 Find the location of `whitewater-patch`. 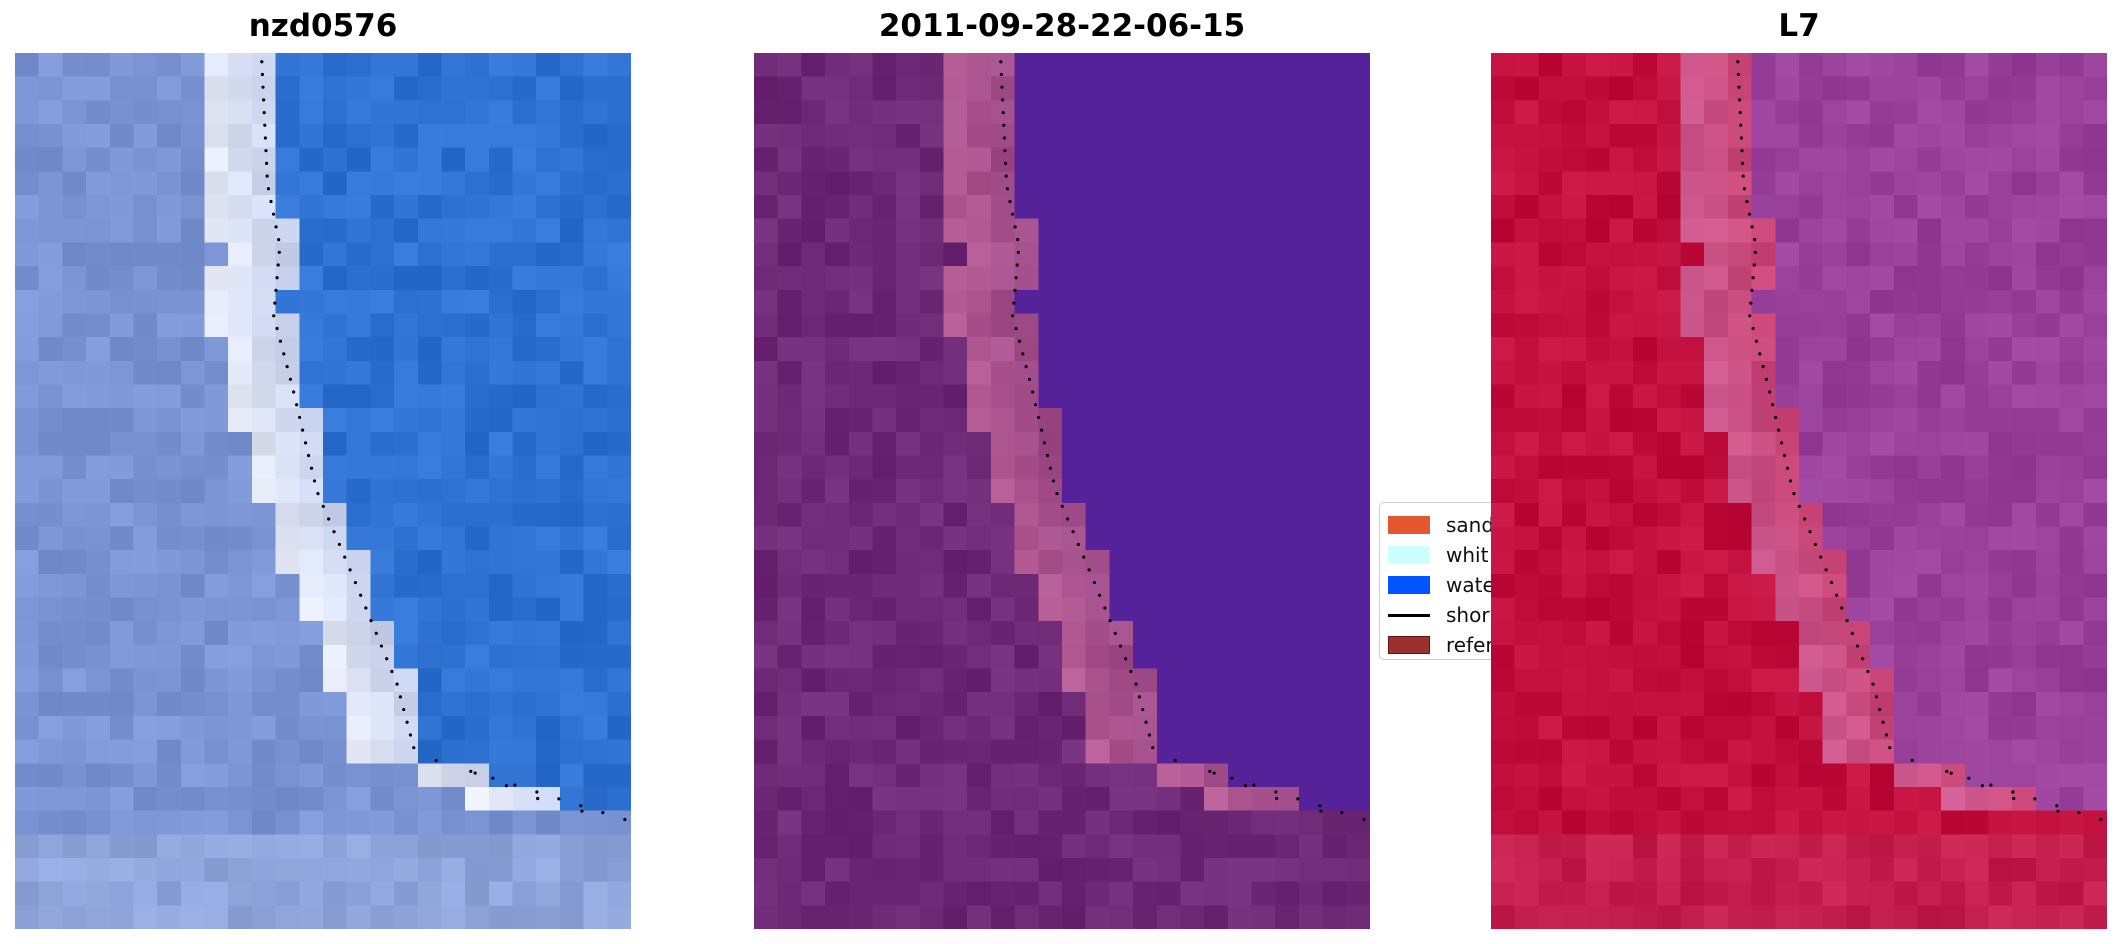

whitewater-patch is located at coordinates (1409, 555).